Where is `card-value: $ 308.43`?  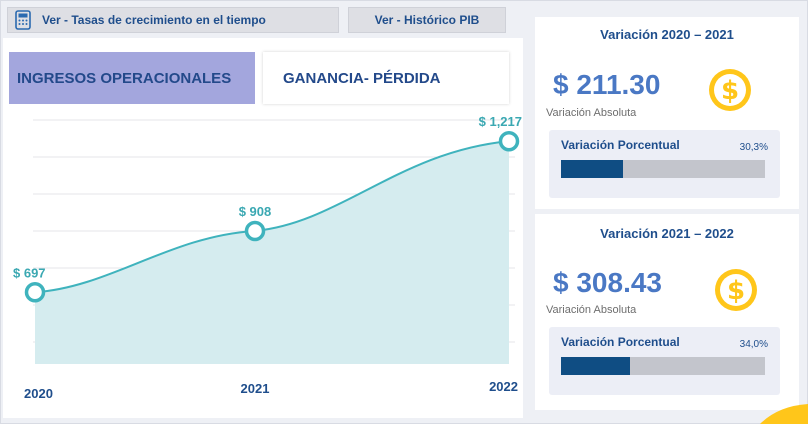
card-value: $ 308.43 is located at coordinates (607, 282).